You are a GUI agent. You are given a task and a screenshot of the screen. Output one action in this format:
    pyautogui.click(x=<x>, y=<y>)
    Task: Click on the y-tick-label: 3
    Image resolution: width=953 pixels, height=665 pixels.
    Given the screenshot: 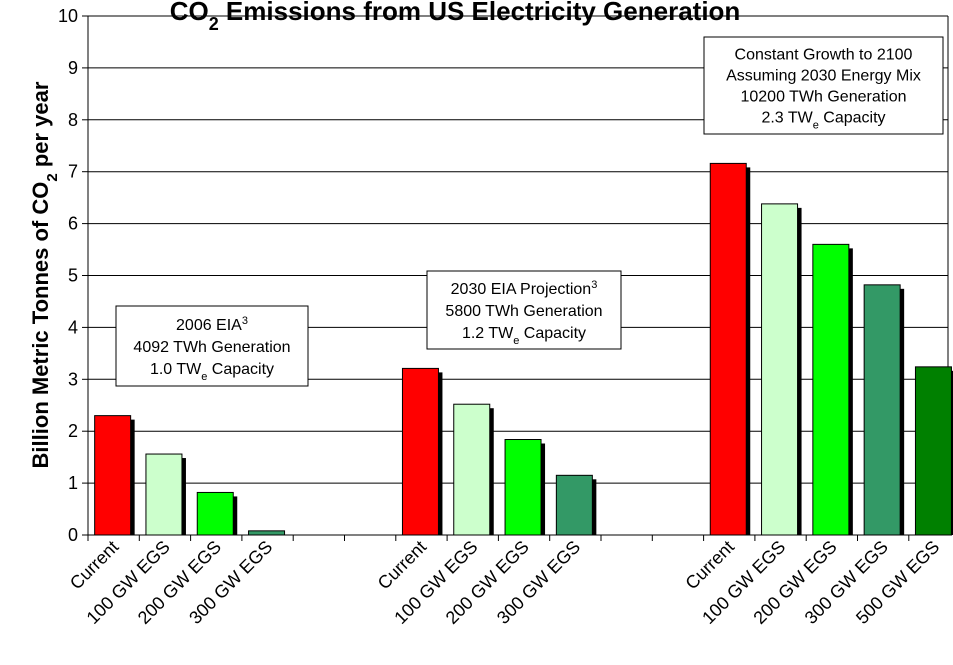 What is the action you would take?
    pyautogui.click(x=73, y=379)
    